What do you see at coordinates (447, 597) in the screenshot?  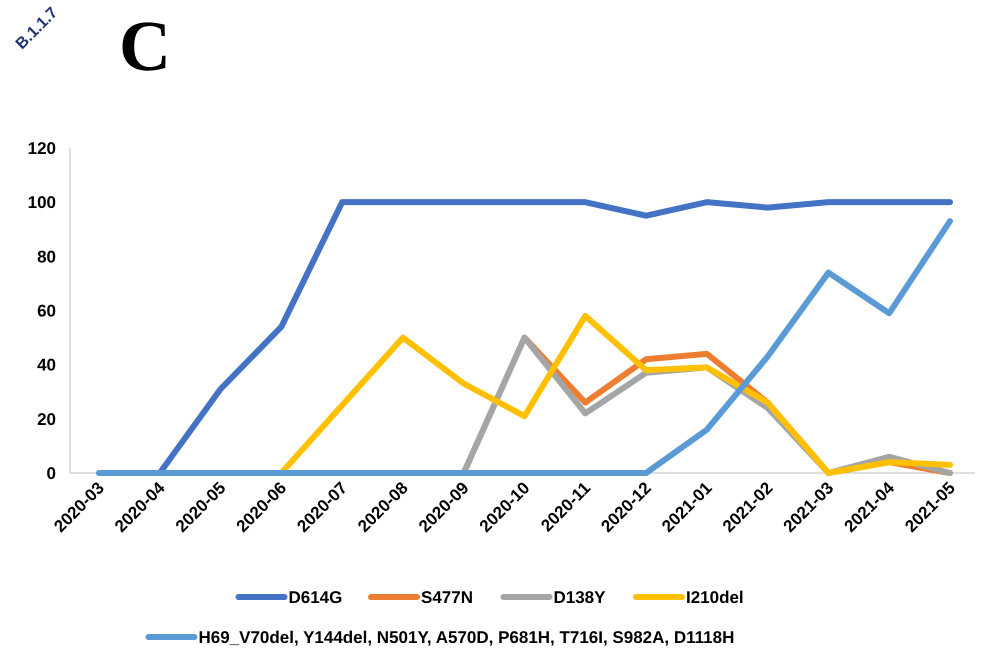 I see `legend-label: S477N` at bounding box center [447, 597].